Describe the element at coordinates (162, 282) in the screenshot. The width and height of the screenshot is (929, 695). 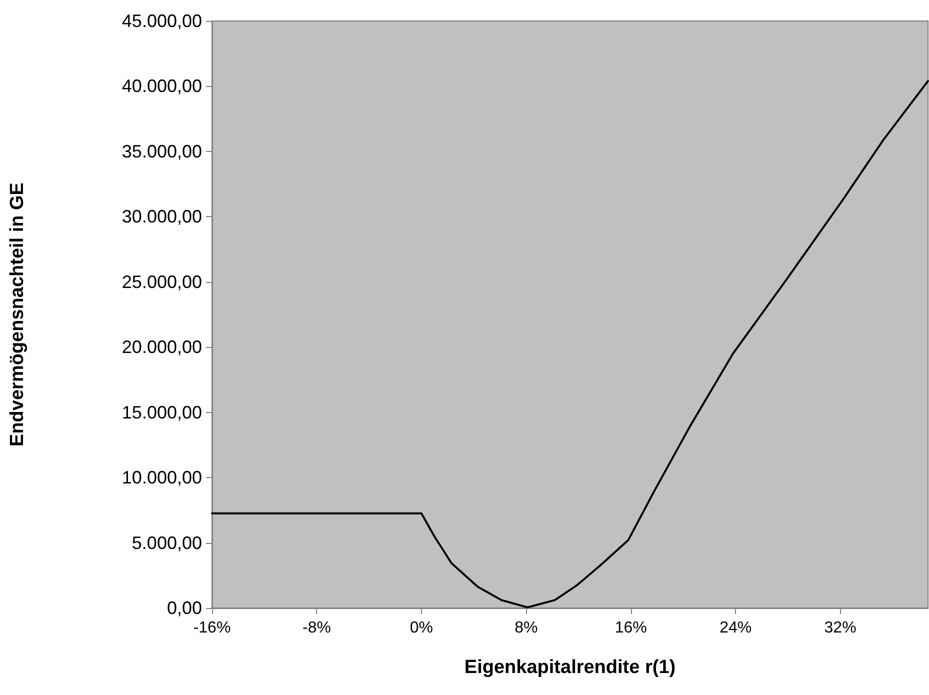
I see `y-tick-label: 25.000,00` at that location.